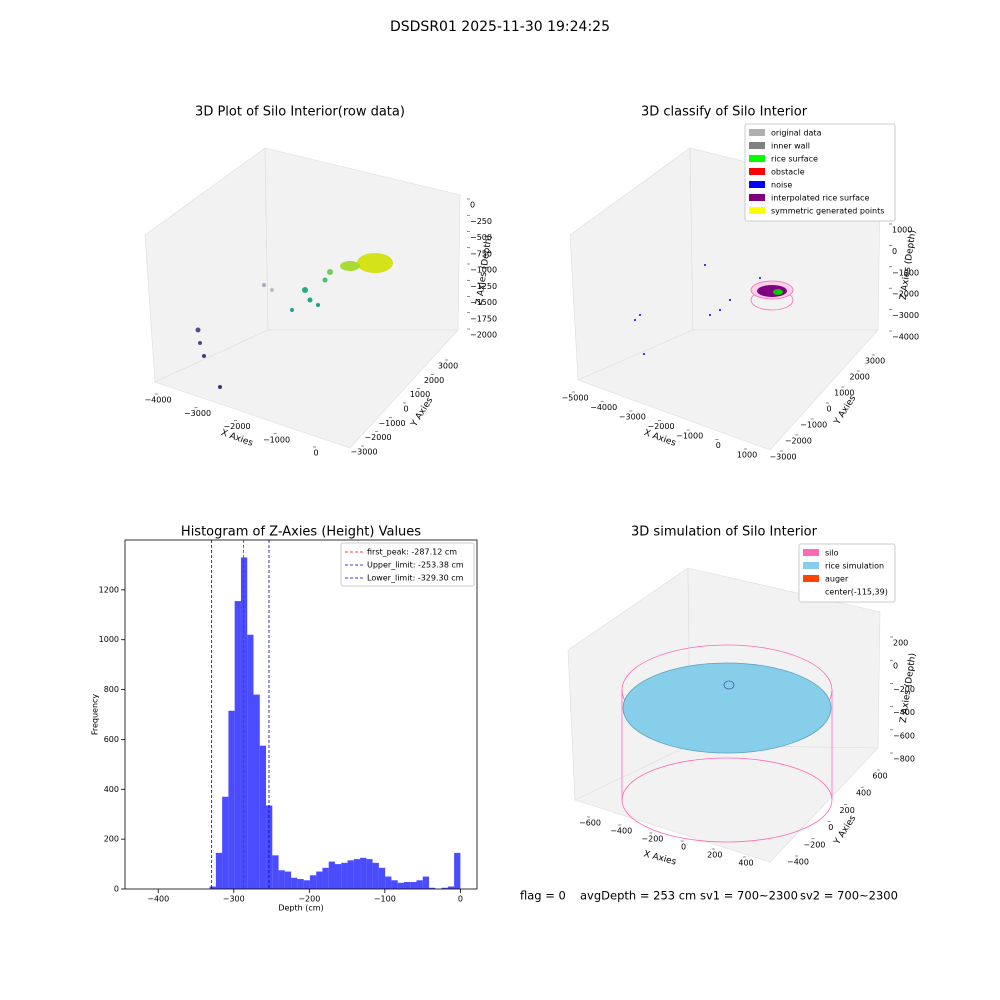 This screenshot has width=1000, height=1000. Describe the element at coordinates (745, 863) in the screenshot. I see `x-tick-label: 400` at that location.